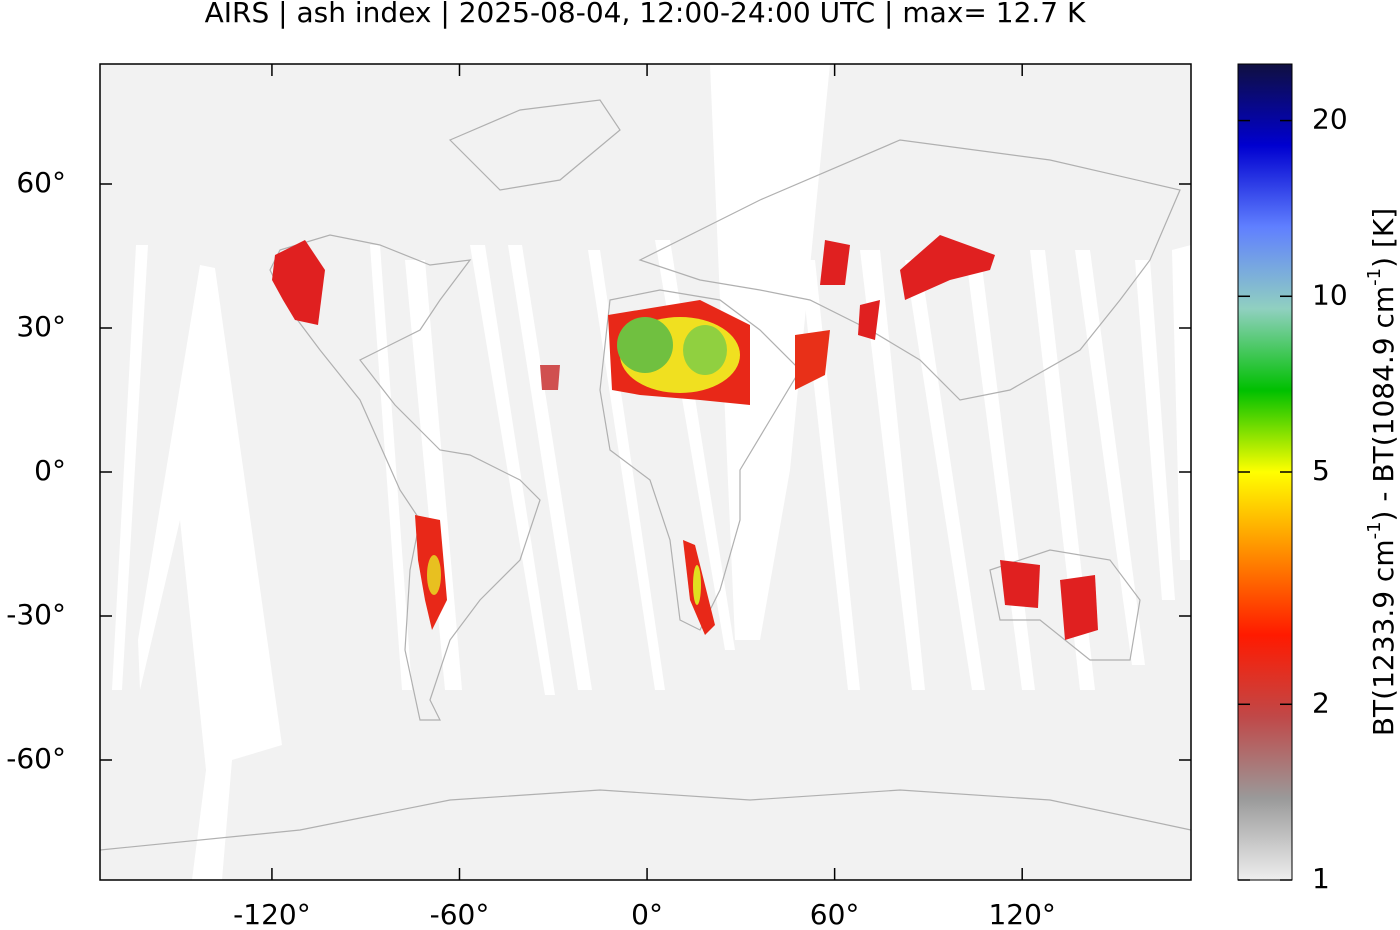 The image size is (1400, 930). Describe the element at coordinates (1321, 702) in the screenshot. I see `colorbar-tick-label: 2` at that location.